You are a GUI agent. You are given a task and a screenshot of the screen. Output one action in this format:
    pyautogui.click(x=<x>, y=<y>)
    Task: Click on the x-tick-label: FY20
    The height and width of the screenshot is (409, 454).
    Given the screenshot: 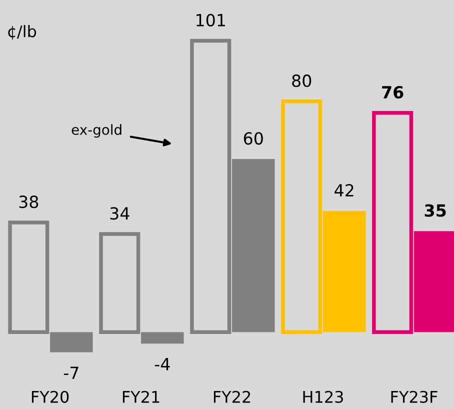 What is the action you would take?
    pyautogui.click(x=50, y=396)
    